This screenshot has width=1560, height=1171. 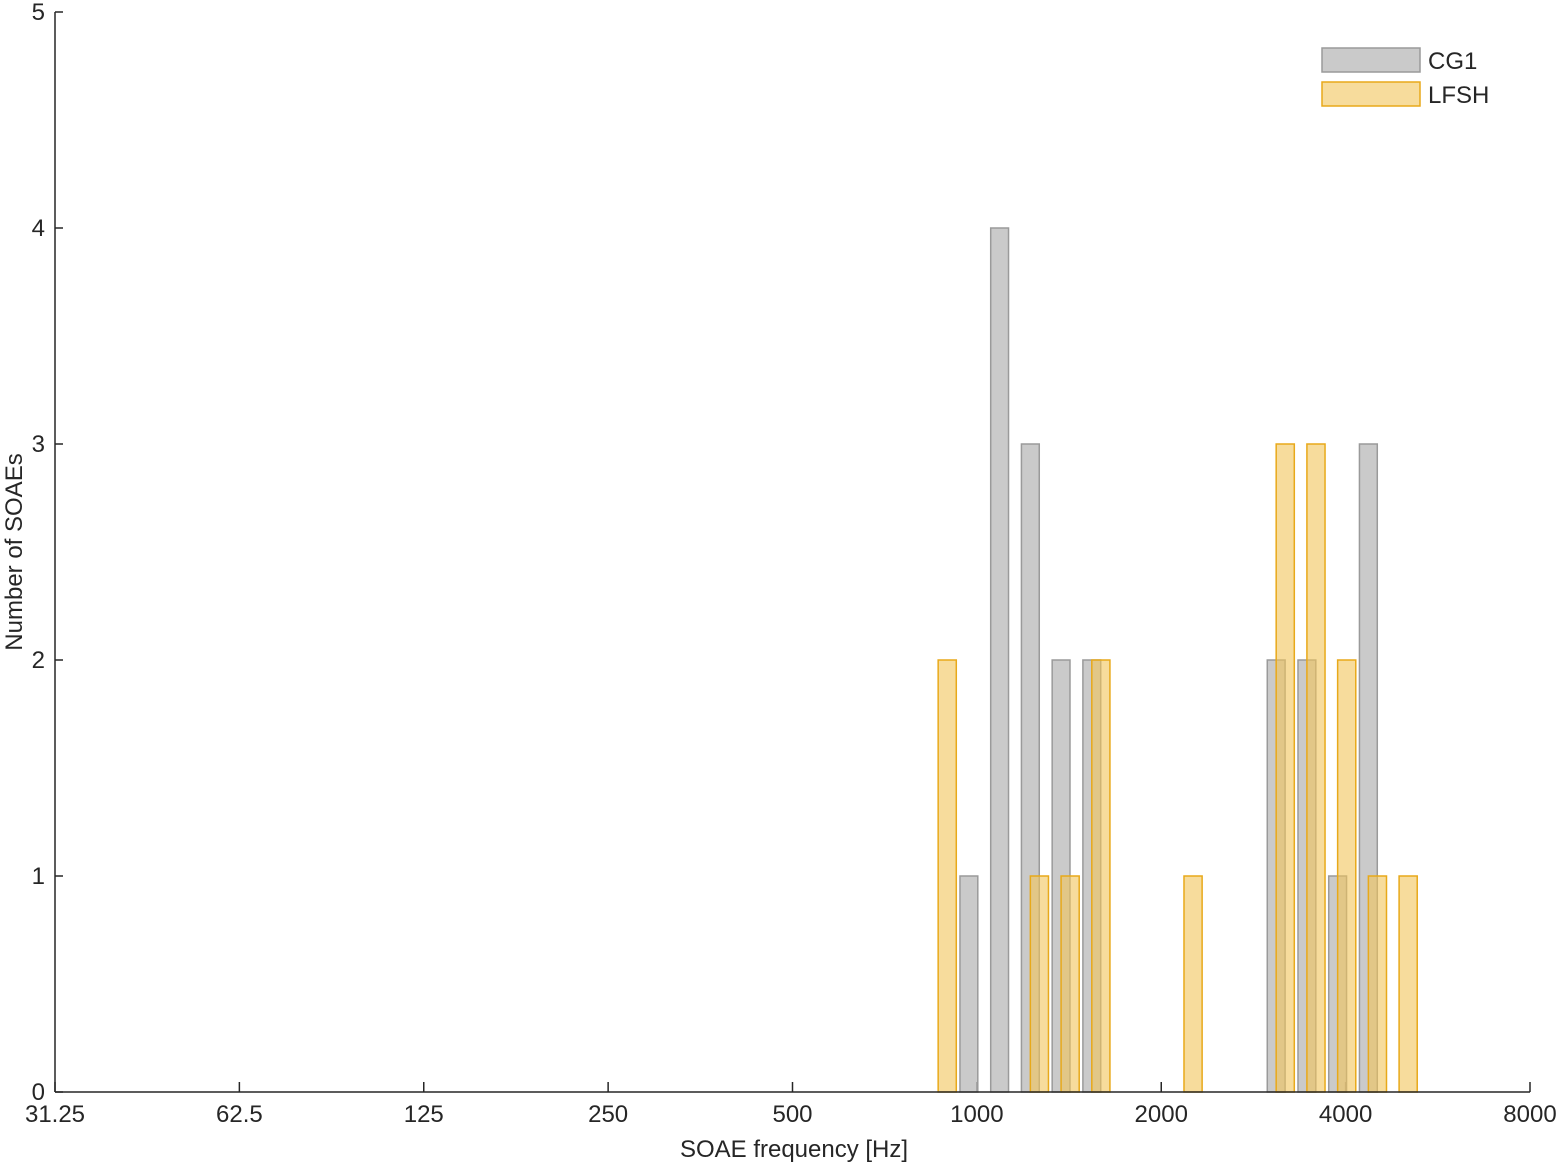 What do you see at coordinates (38, 13) in the screenshot?
I see `y-tick-label: 5` at bounding box center [38, 13].